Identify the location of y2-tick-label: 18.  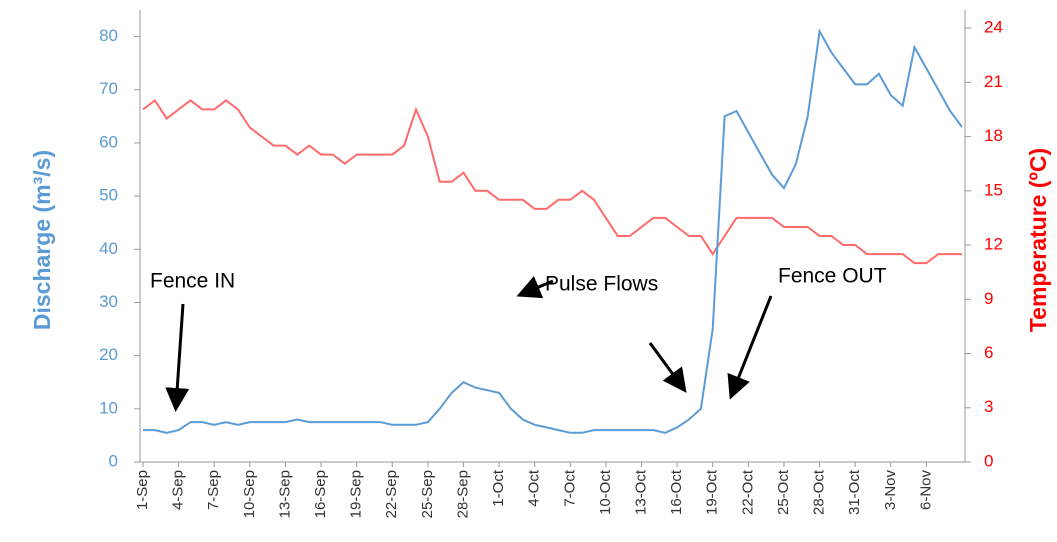
(993, 135).